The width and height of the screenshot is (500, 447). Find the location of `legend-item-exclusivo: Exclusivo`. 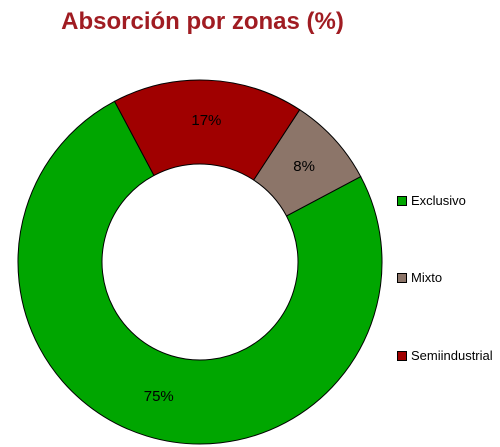

legend-item-exclusivo: Exclusivo is located at coordinates (431, 200).